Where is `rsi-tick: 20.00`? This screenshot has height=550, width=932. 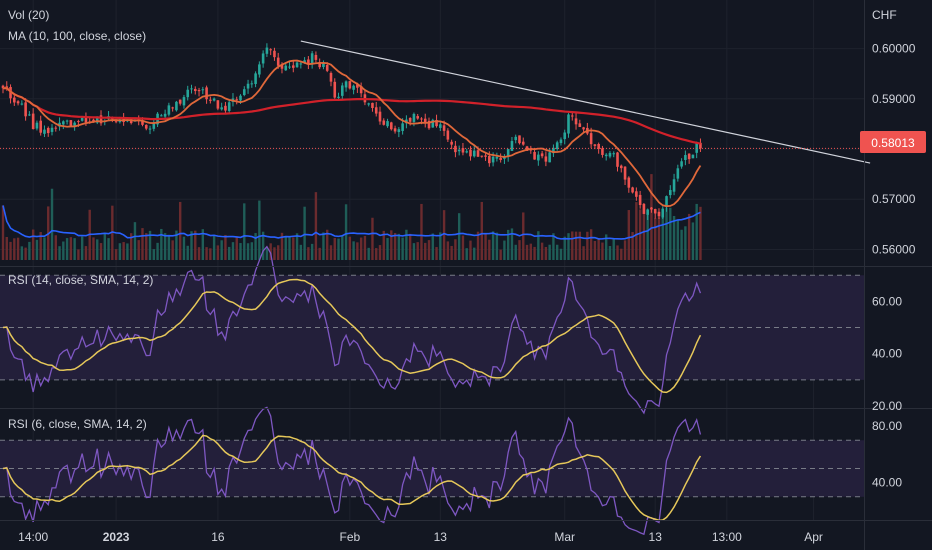 rsi-tick: 20.00 is located at coordinates (887, 406).